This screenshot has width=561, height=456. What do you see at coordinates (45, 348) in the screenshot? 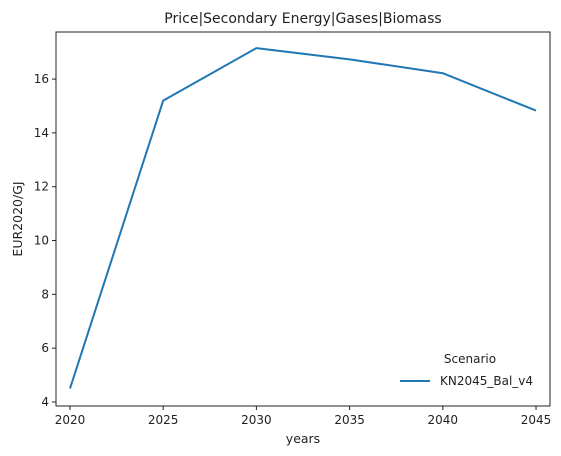
I see `y-tick-label: 6` at bounding box center [45, 348].